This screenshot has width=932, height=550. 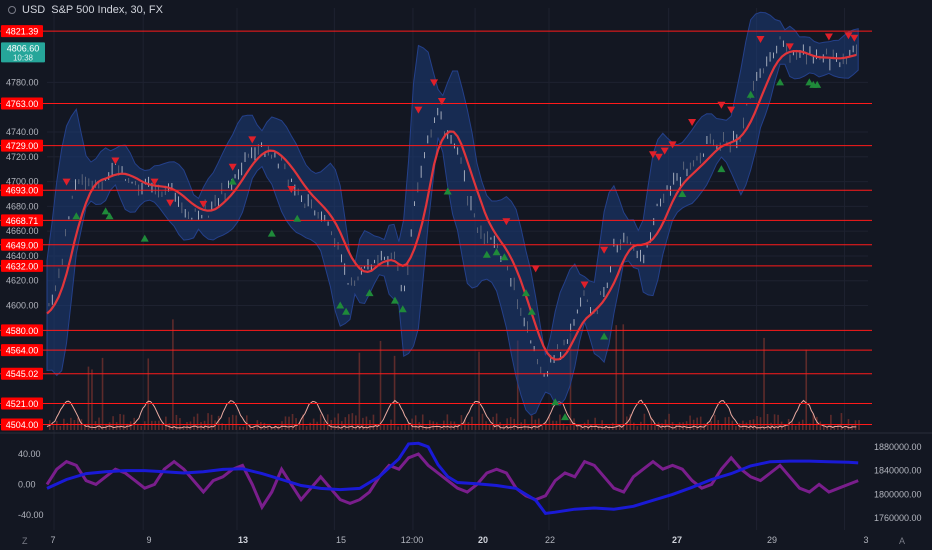 What do you see at coordinates (550, 540) in the screenshot?
I see `time-axis-tick: 22` at bounding box center [550, 540].